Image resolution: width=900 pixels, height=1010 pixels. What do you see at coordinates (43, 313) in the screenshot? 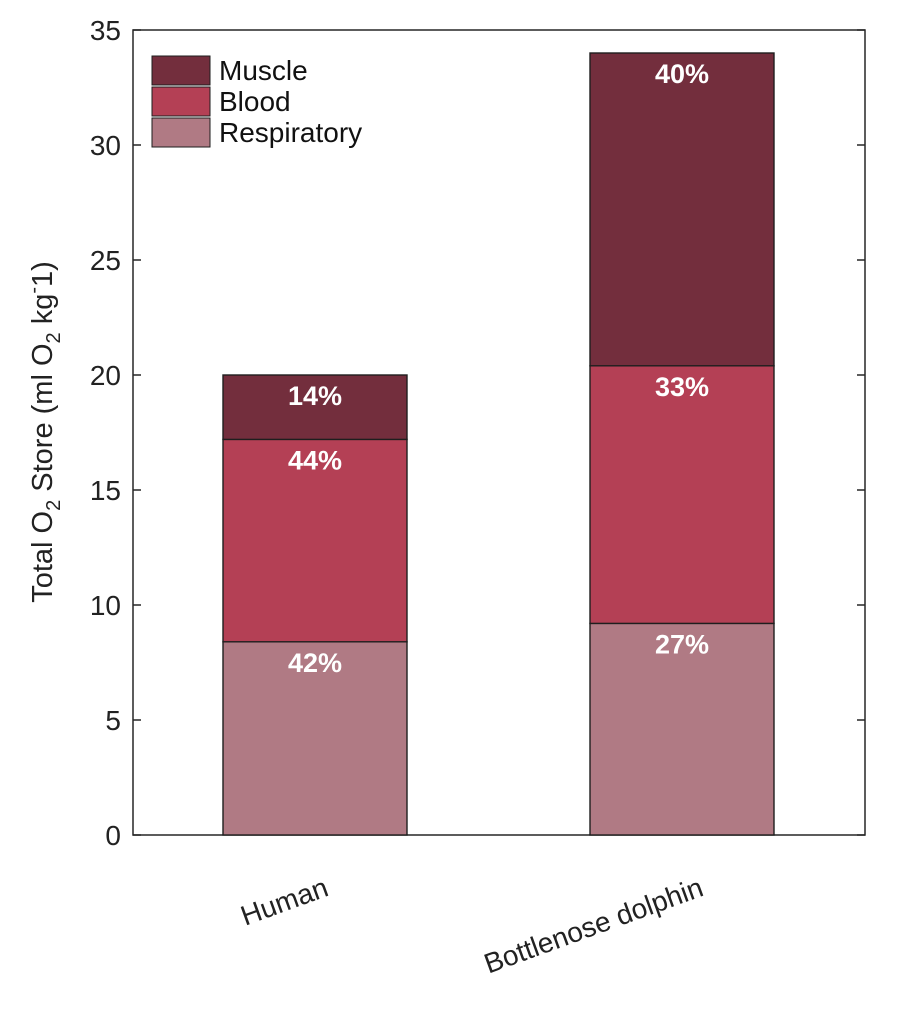
I see `y-axis-label-part: kg` at bounding box center [43, 313].